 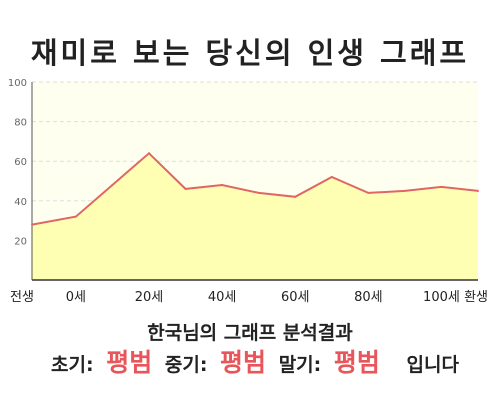 I want to click on verdict-line: 초기: 평범 중기: 평범 말기: 평범 입니다, so click(x=250, y=361).